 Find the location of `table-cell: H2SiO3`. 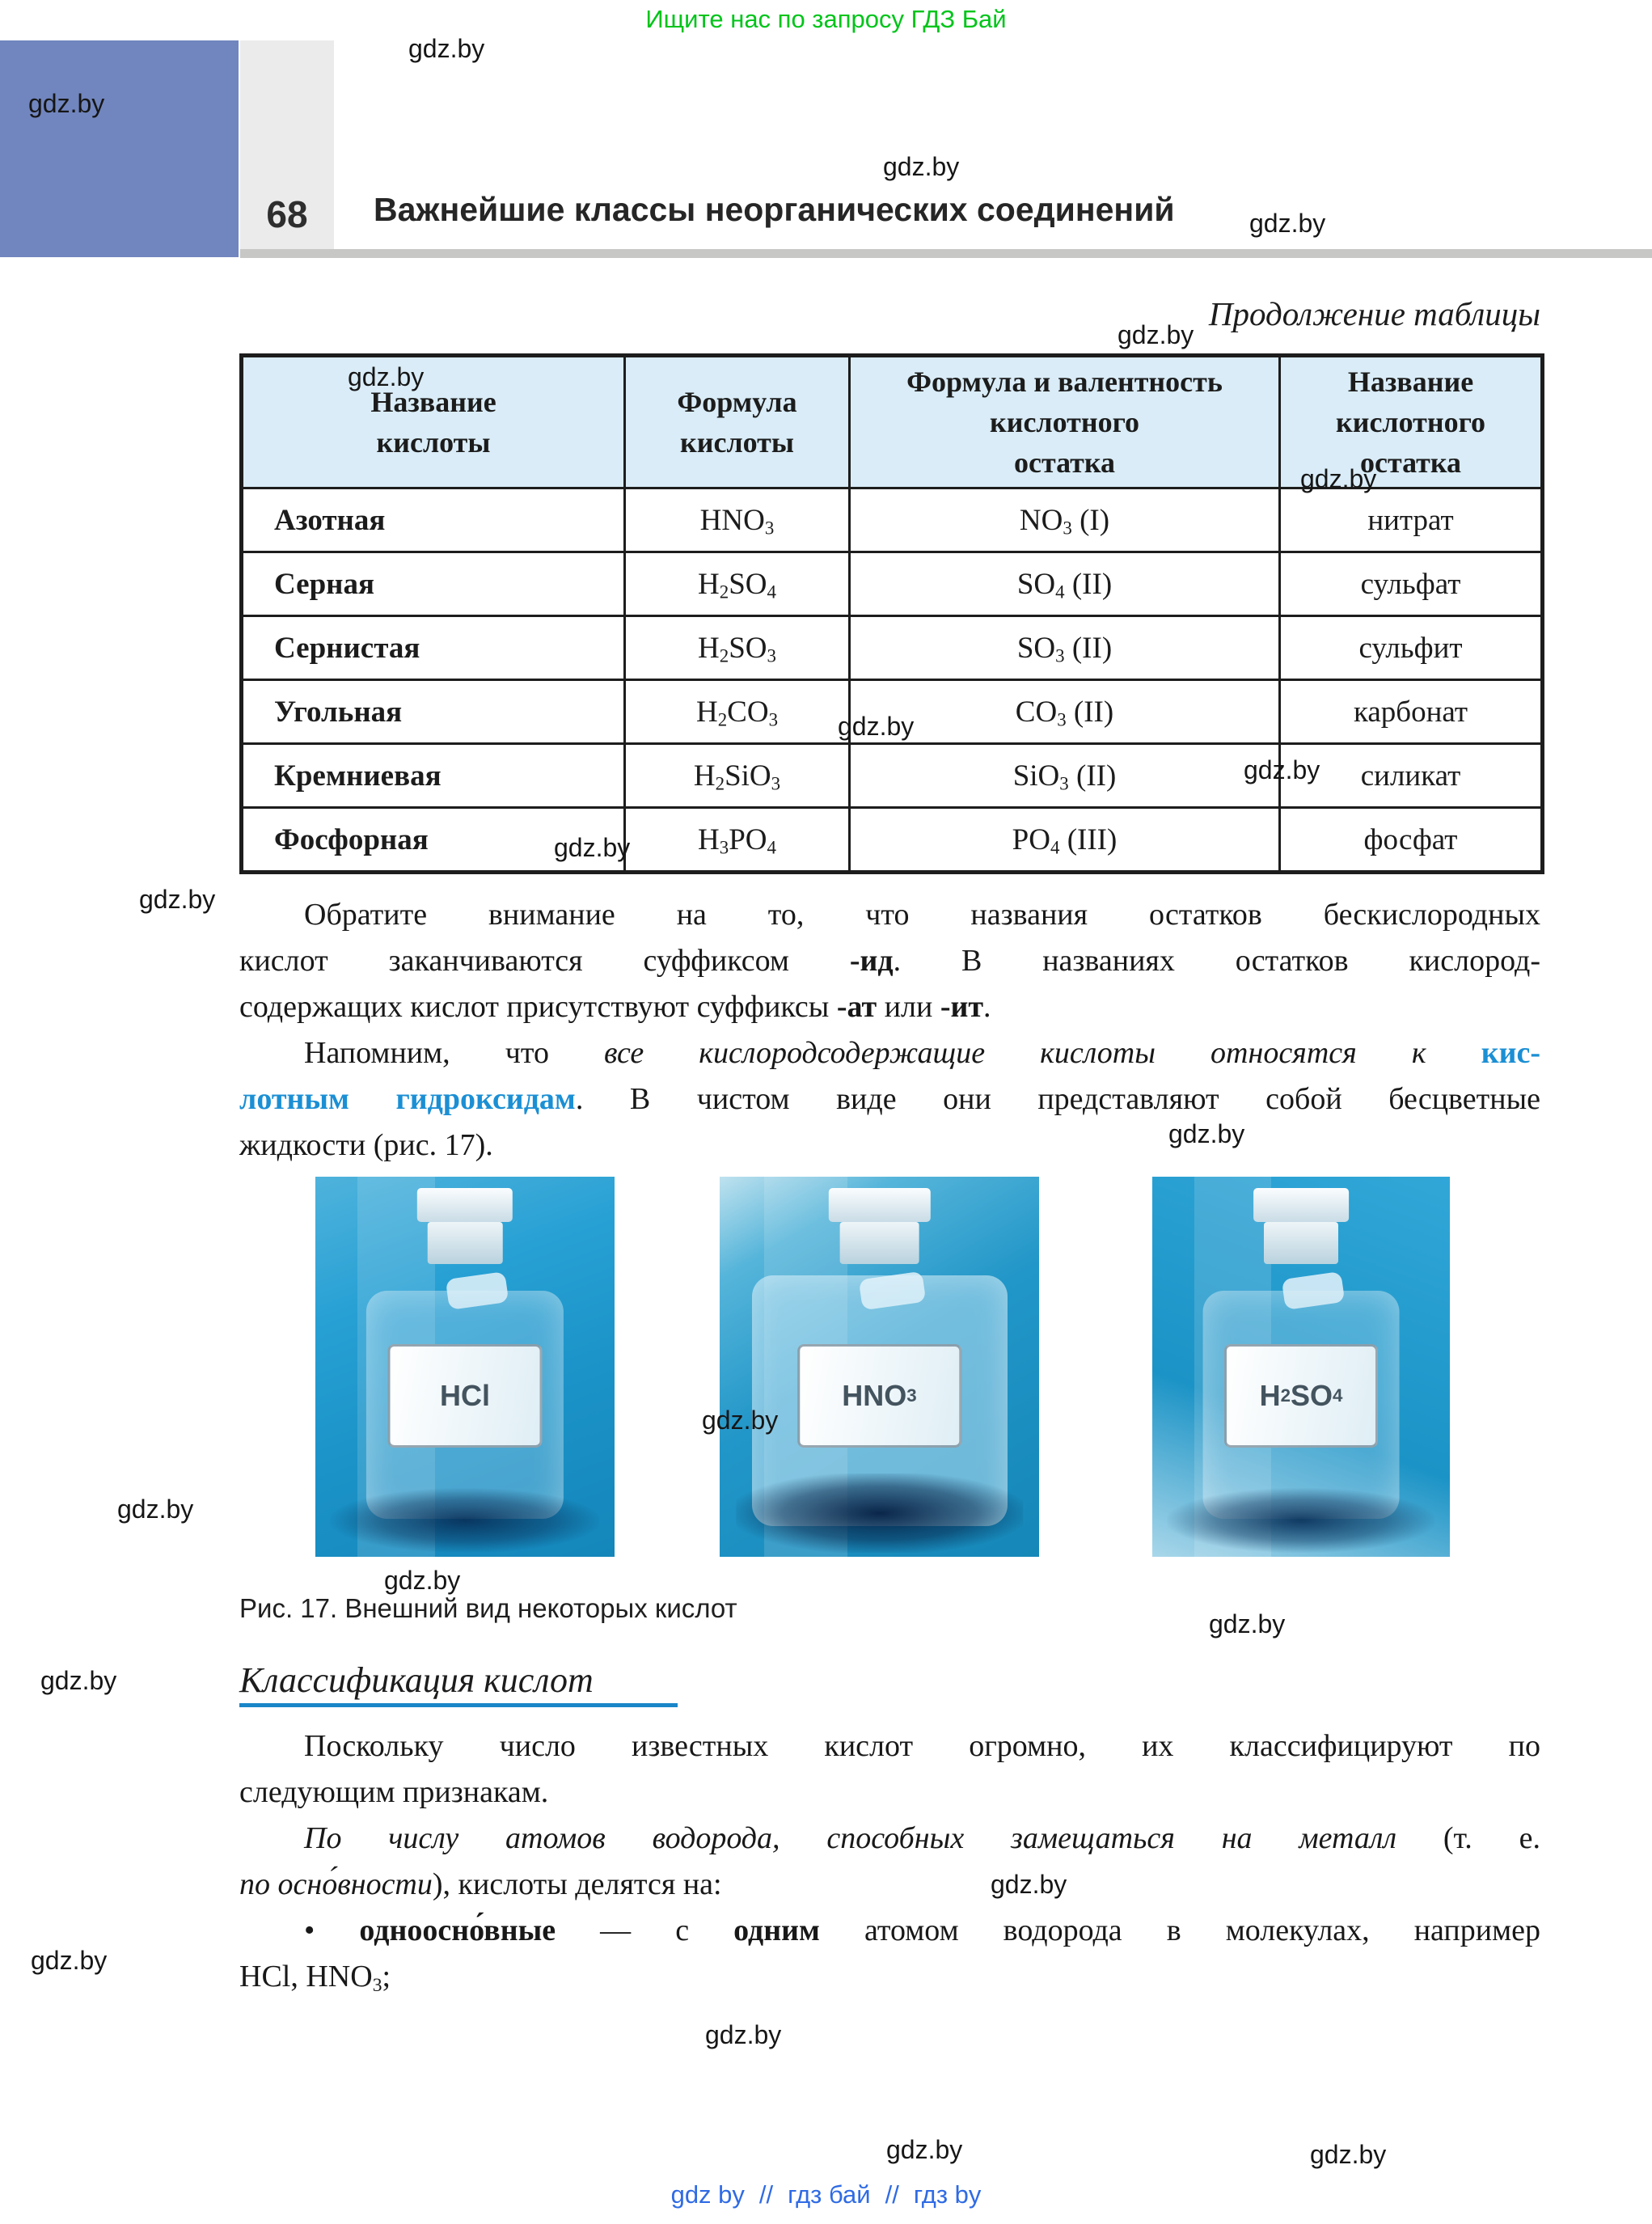

table-cell: H2SiO3 is located at coordinates (737, 775).